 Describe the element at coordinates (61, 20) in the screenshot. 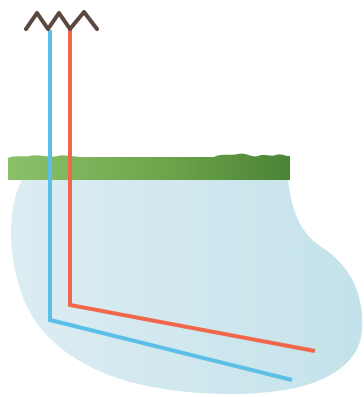

I see `zigzag-arrow-icon` at that location.